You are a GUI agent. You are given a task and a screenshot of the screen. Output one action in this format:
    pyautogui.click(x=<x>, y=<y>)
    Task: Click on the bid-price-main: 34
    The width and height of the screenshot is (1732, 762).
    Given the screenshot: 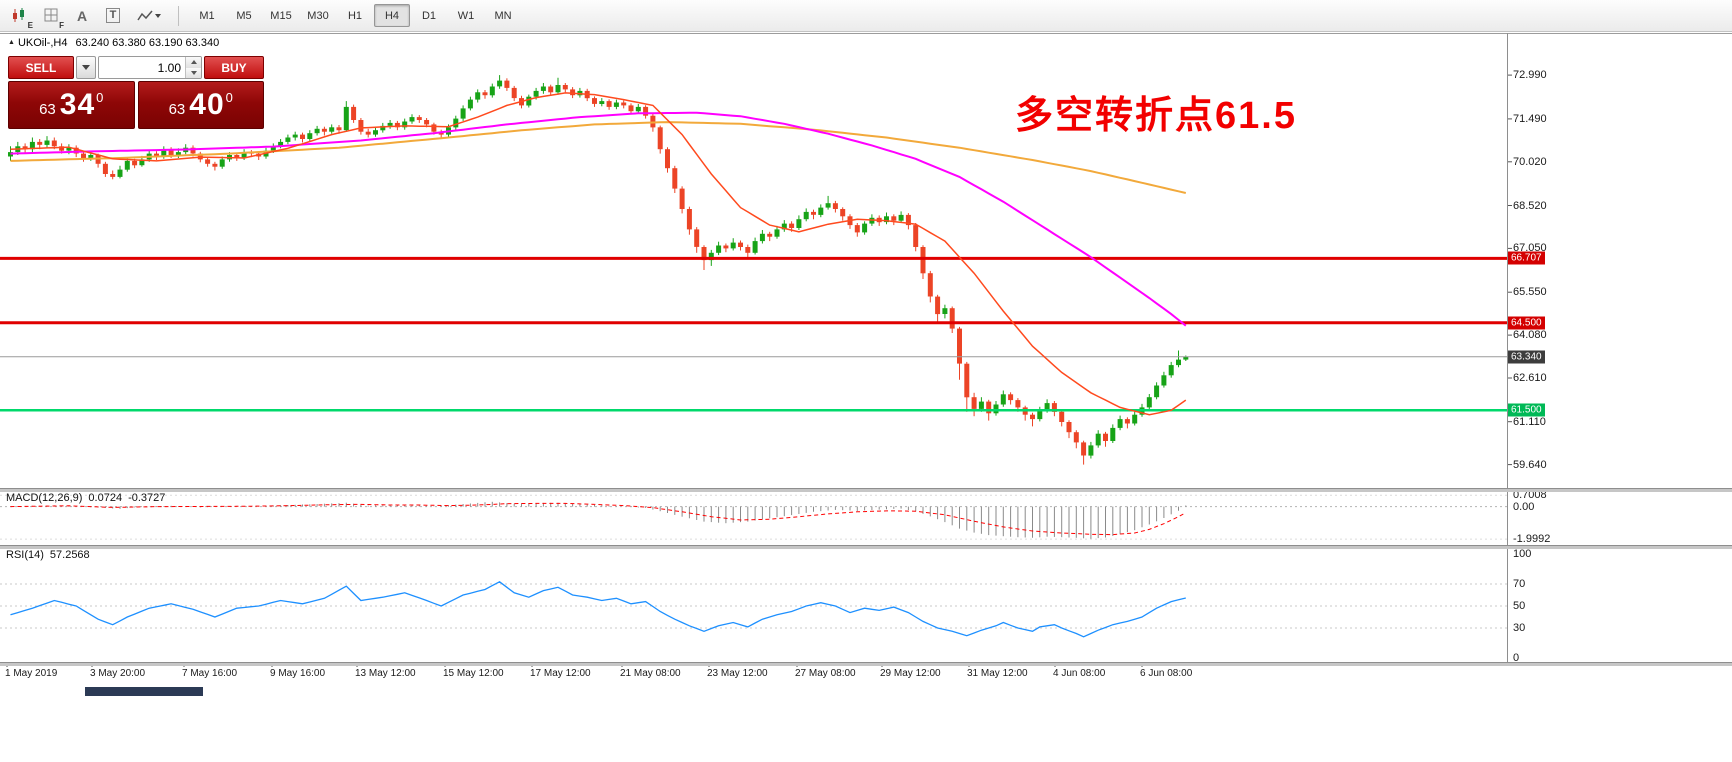 What is the action you would take?
    pyautogui.click(x=77, y=104)
    